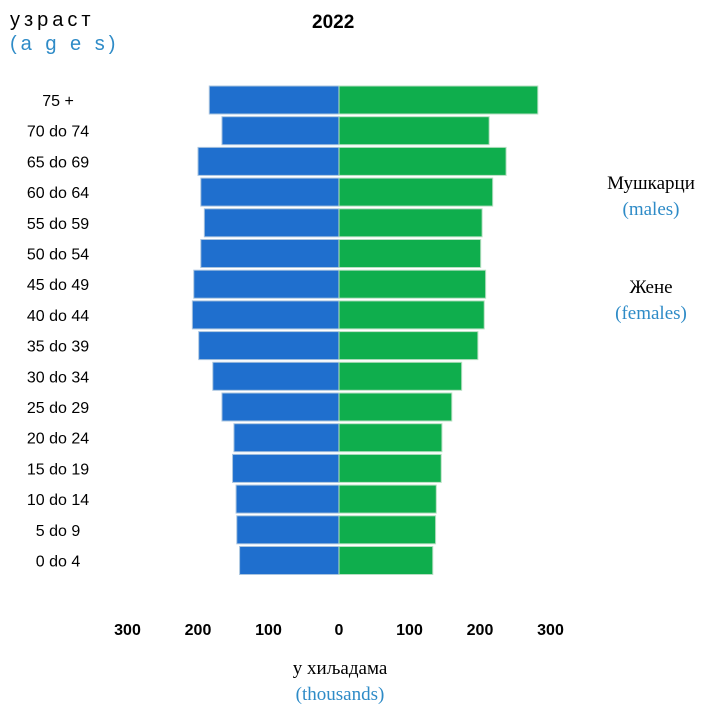 The image size is (708, 708). Describe the element at coordinates (58, 101) in the screenshot. I see `category-label-0: 75 +` at that location.